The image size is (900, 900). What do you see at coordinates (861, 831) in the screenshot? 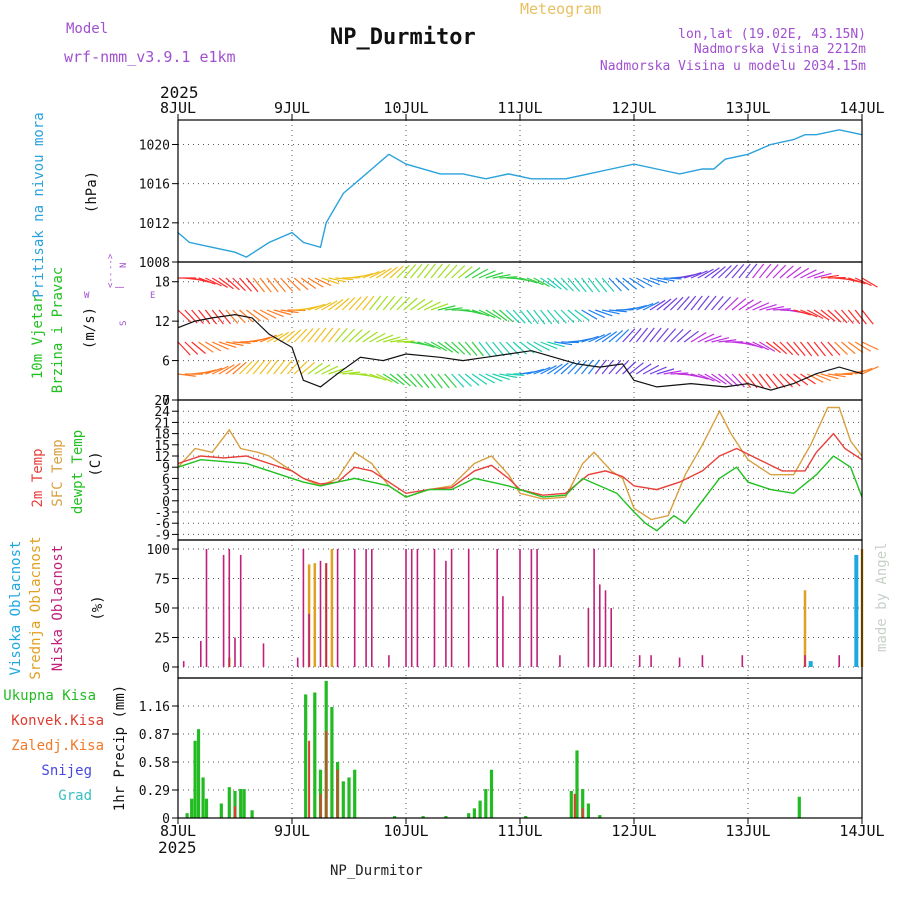
I see `xtick-label-bottom: 14JUL` at bounding box center [861, 831].